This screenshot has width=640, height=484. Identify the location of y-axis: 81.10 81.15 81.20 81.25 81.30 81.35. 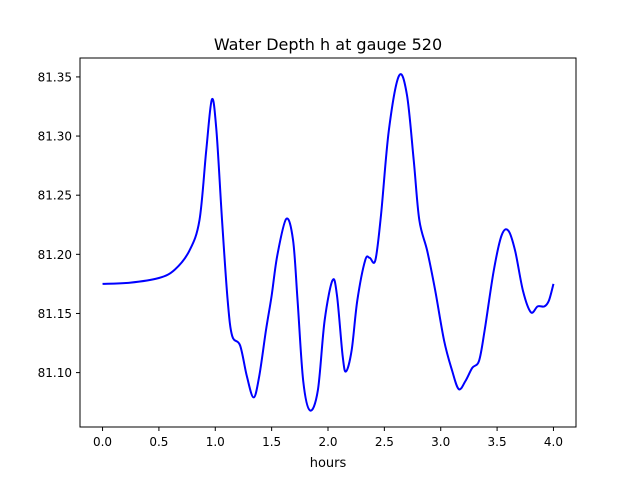
(59, 225).